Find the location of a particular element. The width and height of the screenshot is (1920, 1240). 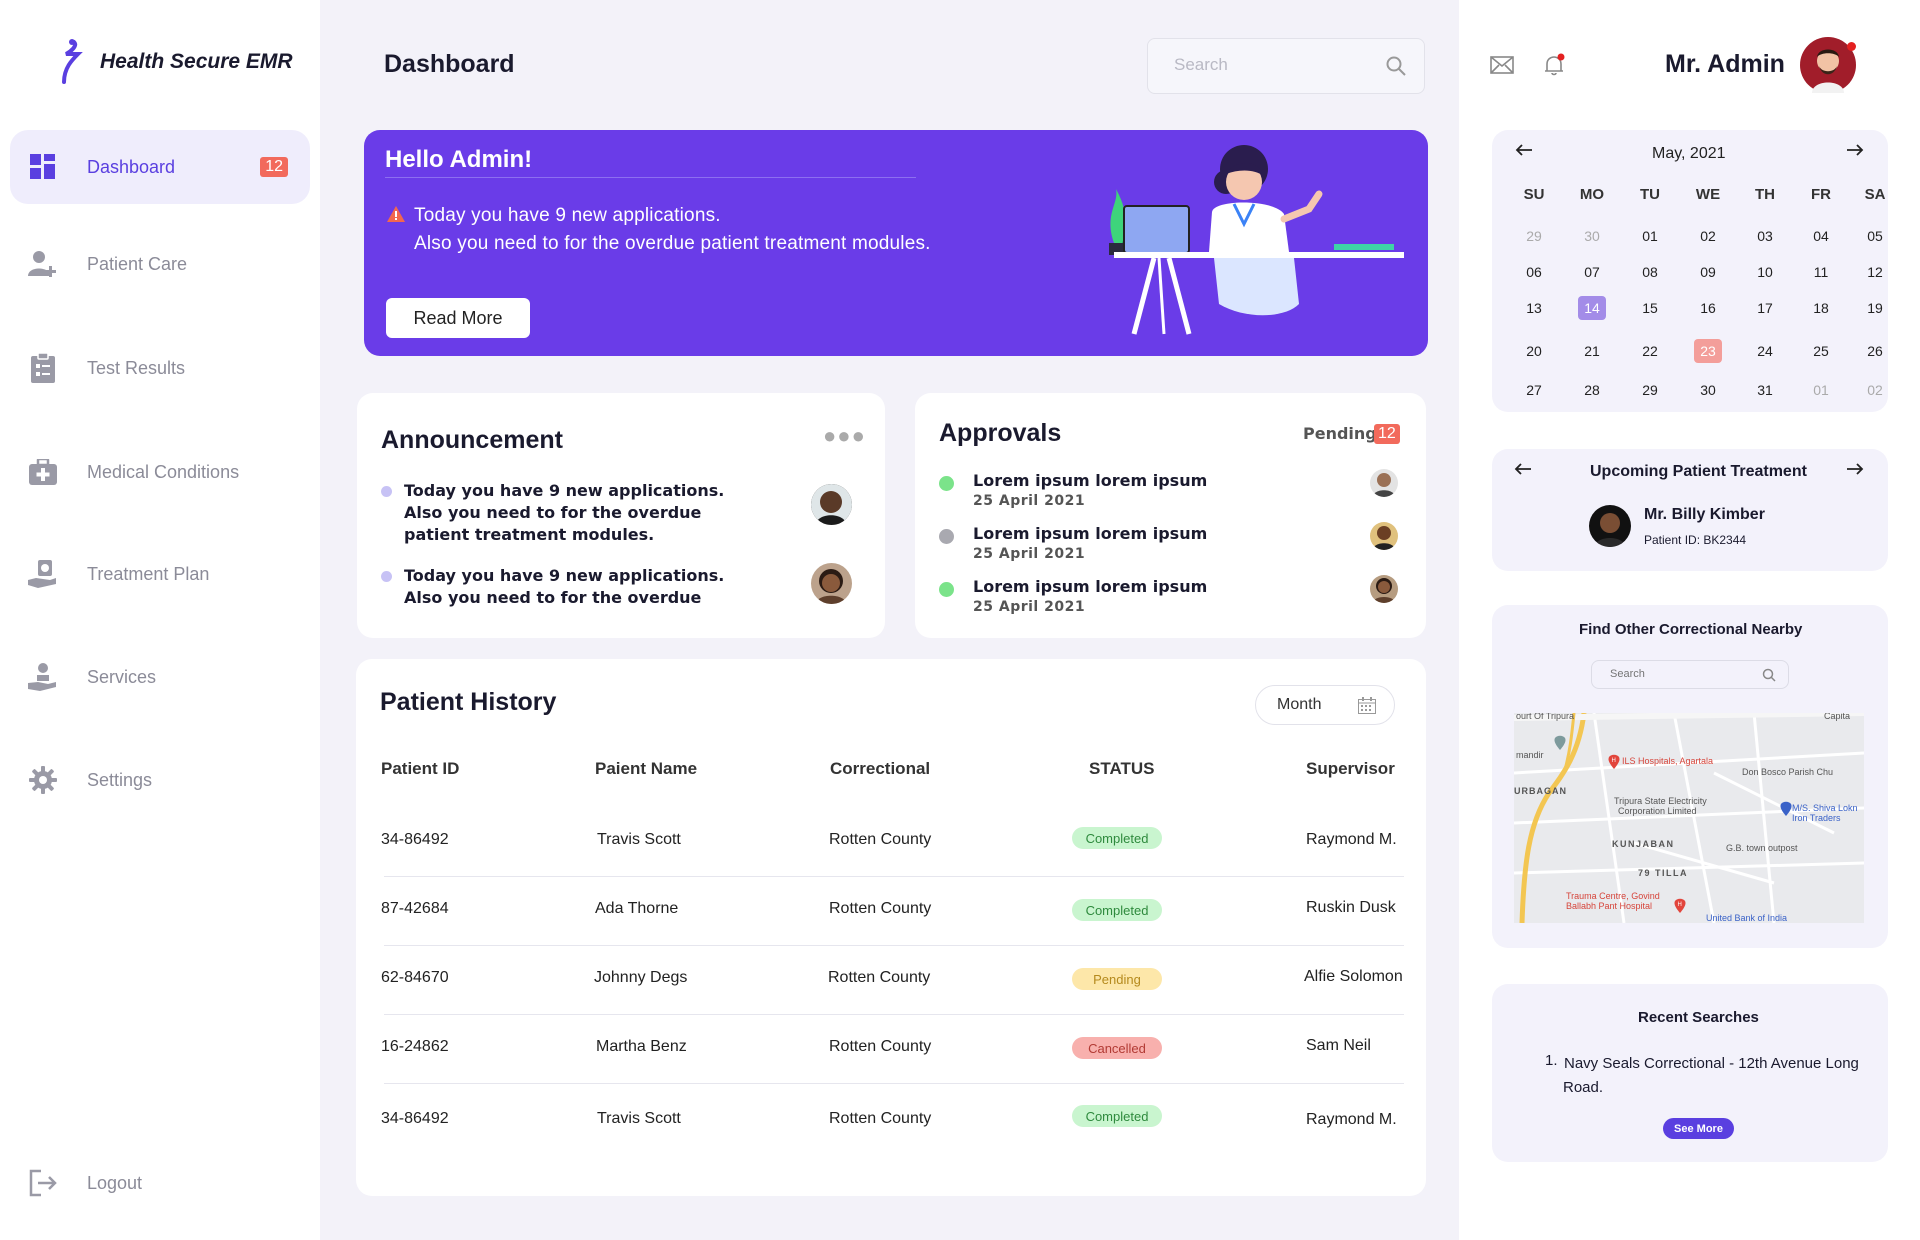

svg-text: H is located at coordinates (1680, 905).